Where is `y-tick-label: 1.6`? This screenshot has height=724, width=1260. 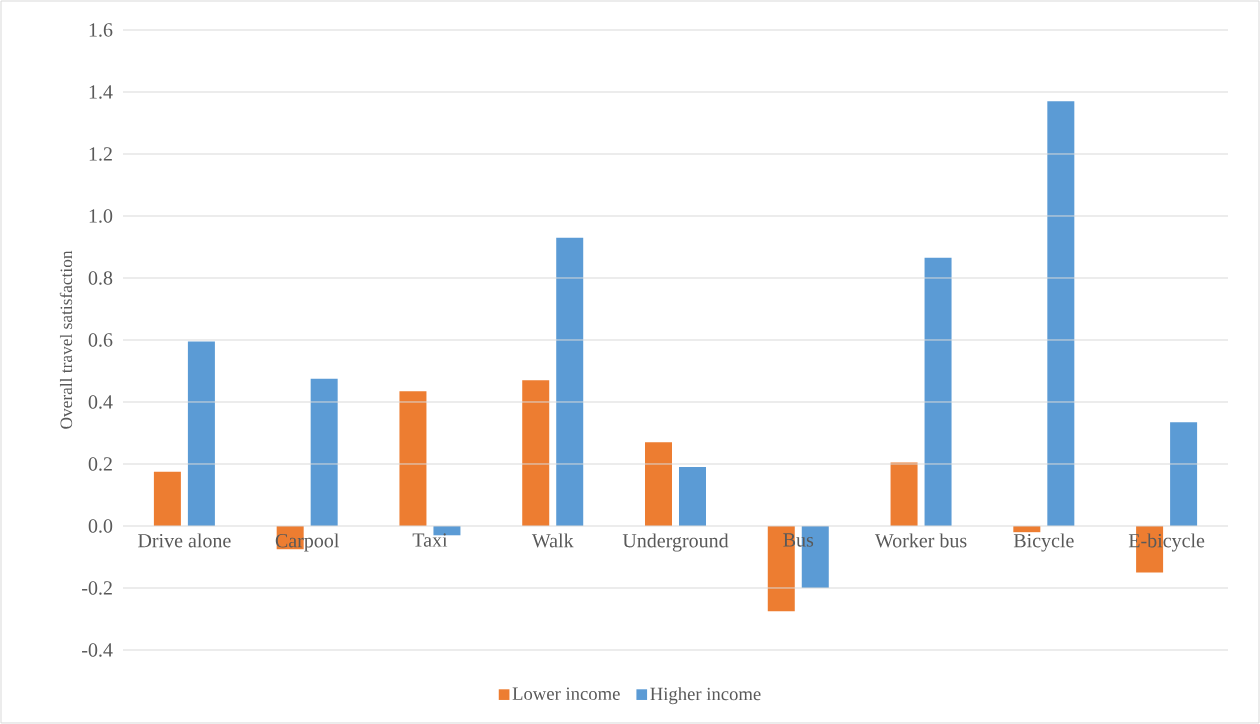 y-tick-label: 1.6 is located at coordinates (101, 30).